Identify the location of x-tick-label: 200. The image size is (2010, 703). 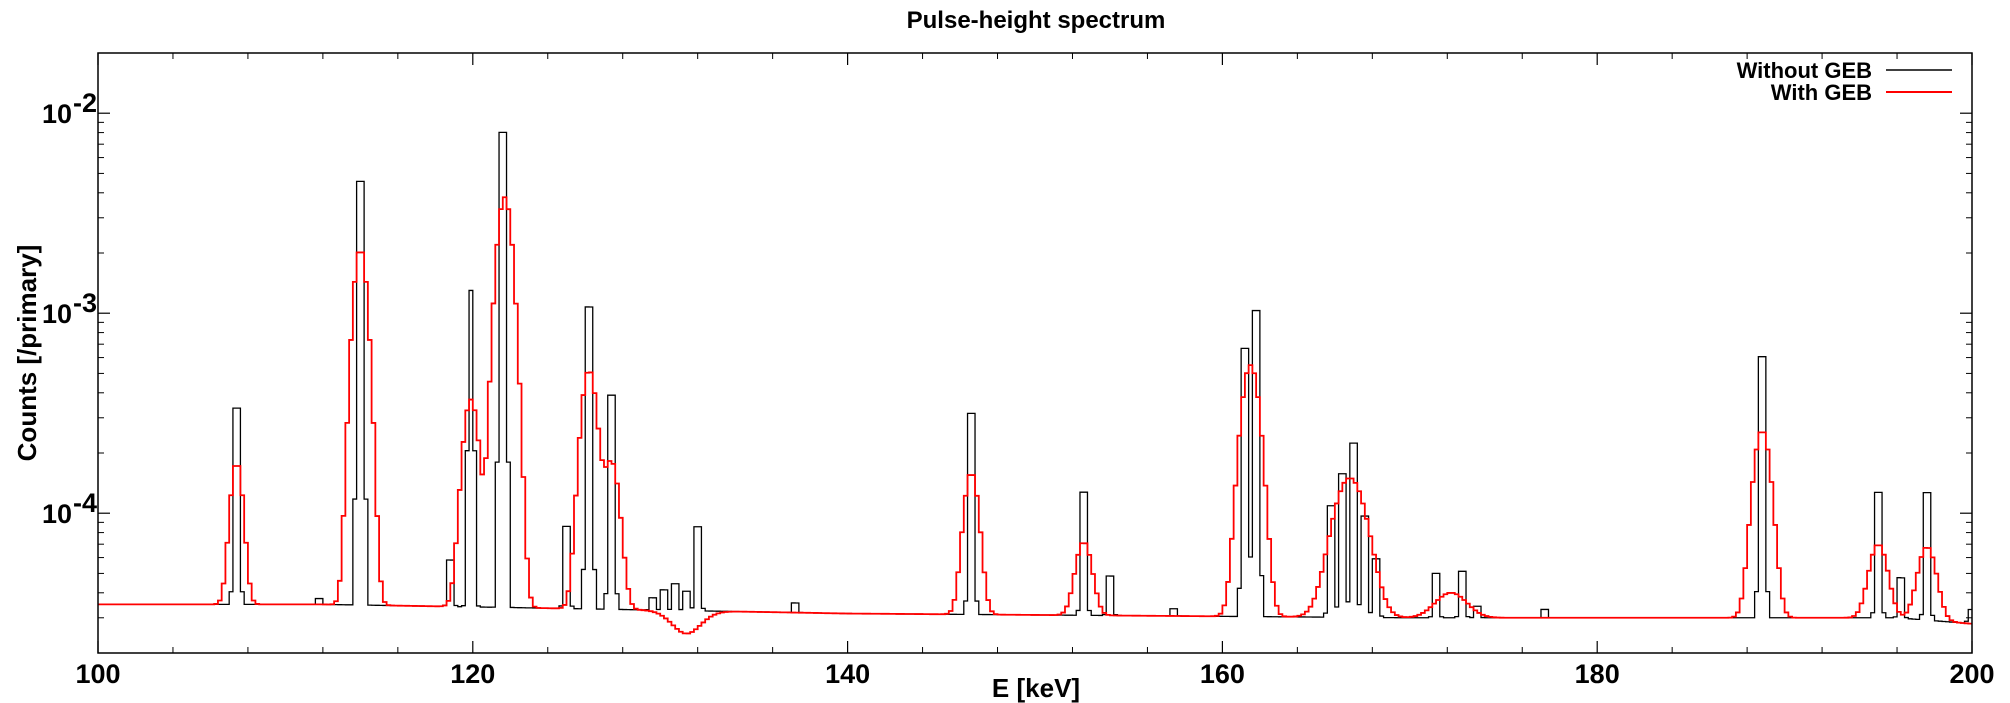
(1971, 674).